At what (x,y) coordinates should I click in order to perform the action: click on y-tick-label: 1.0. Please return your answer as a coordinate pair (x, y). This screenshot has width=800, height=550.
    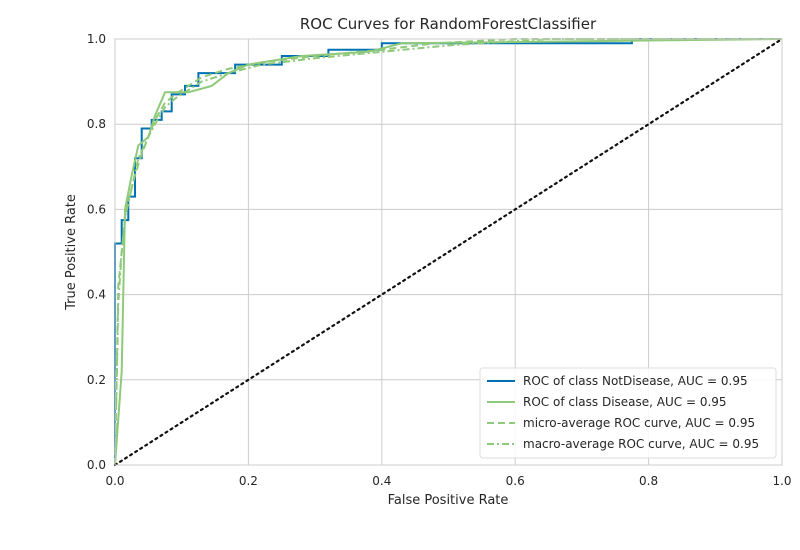
    Looking at the image, I should click on (96, 39).